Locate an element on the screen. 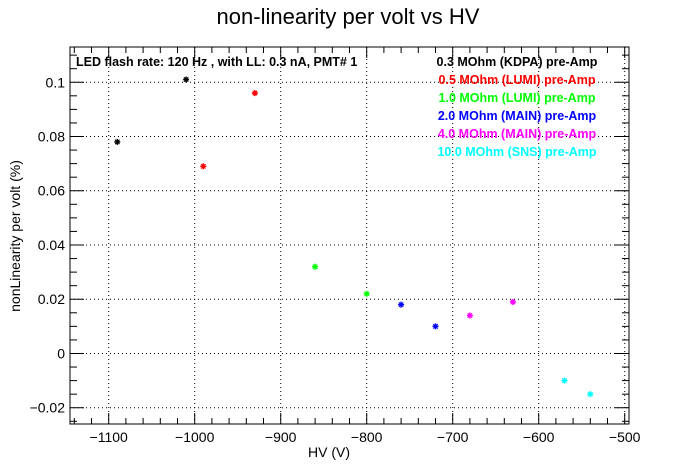 The height and width of the screenshot is (472, 696). y-tick-label: −0.02 is located at coordinates (48, 408).